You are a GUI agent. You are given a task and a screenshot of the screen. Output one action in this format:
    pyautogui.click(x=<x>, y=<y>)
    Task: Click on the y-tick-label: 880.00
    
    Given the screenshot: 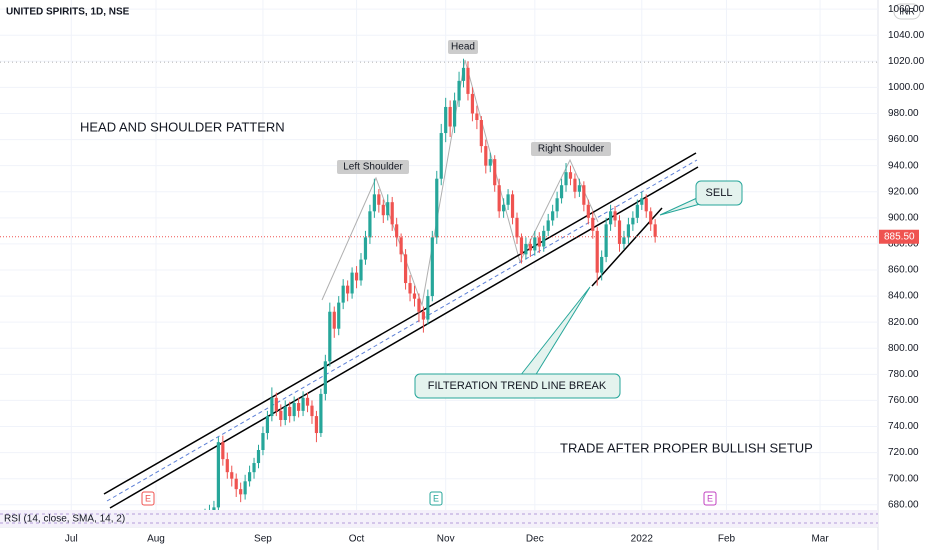 What is the action you would take?
    pyautogui.click(x=903, y=244)
    